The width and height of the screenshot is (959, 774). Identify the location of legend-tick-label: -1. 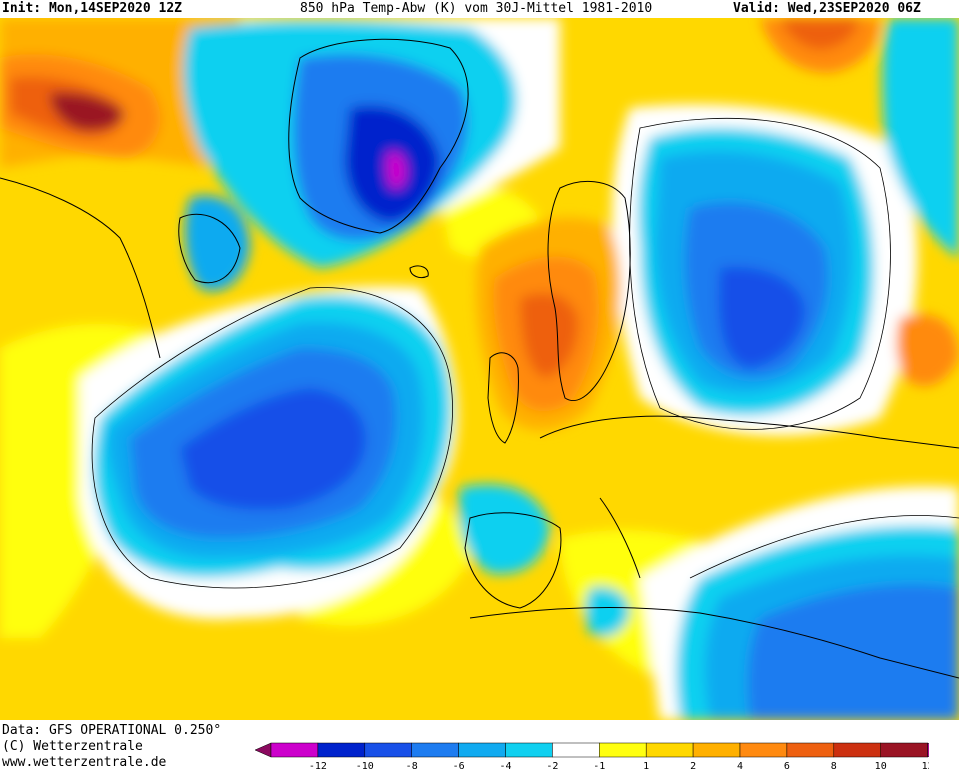
(599, 766).